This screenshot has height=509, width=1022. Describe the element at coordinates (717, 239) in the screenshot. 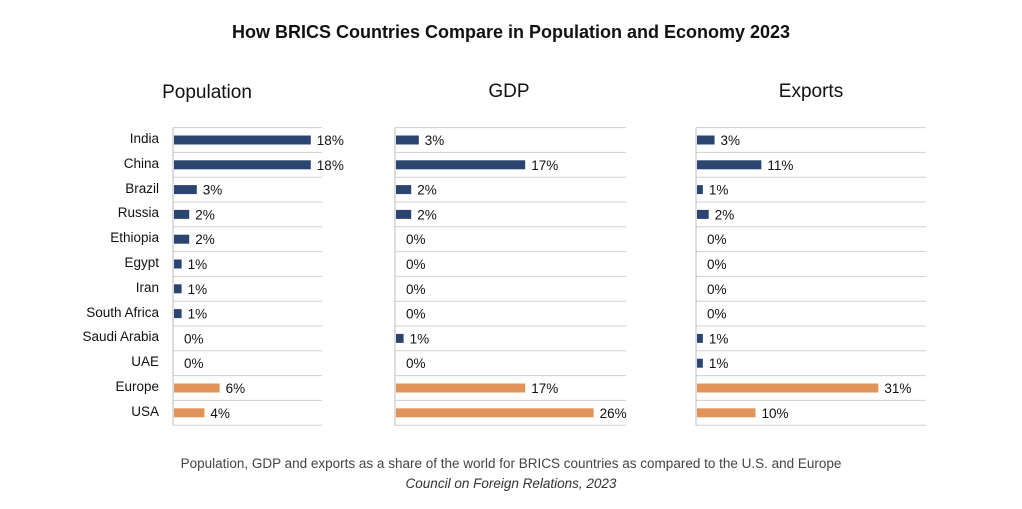

I see `exports-value-label-ethiopia: 0%` at that location.